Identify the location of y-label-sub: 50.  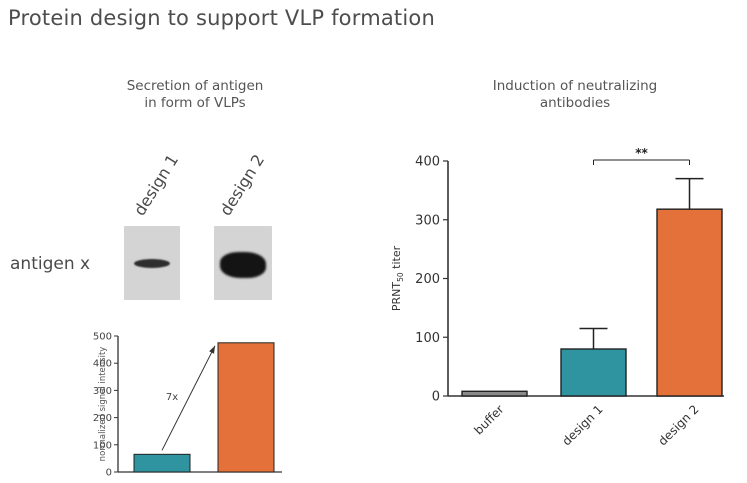
(400, 277).